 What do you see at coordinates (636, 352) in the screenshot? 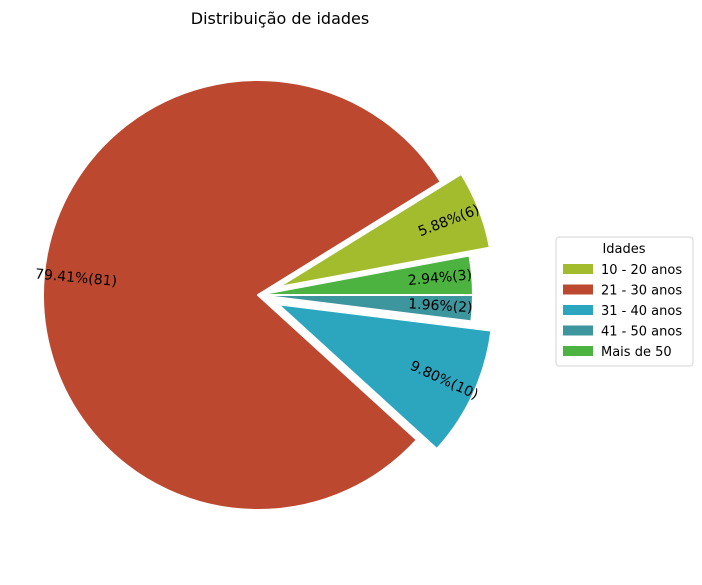
I see `legend-label-mais-de-50: Mais de 50` at bounding box center [636, 352].